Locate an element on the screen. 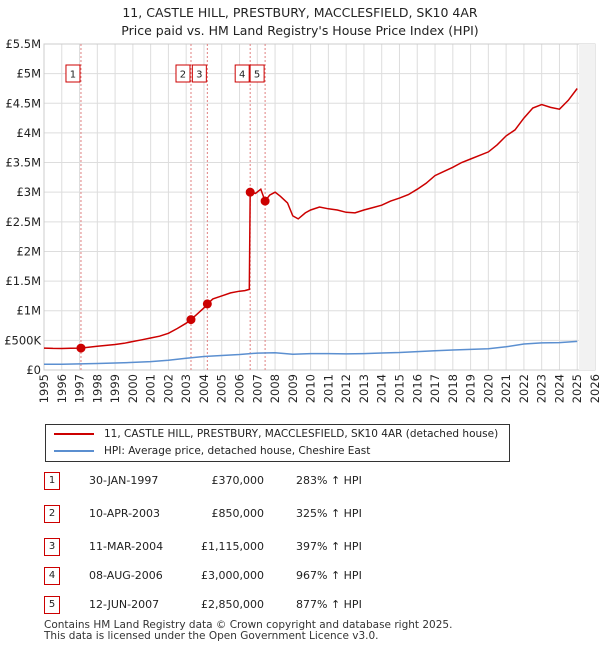 This screenshot has height=650, width=600. y-tick-label: £2M is located at coordinates (28, 251).